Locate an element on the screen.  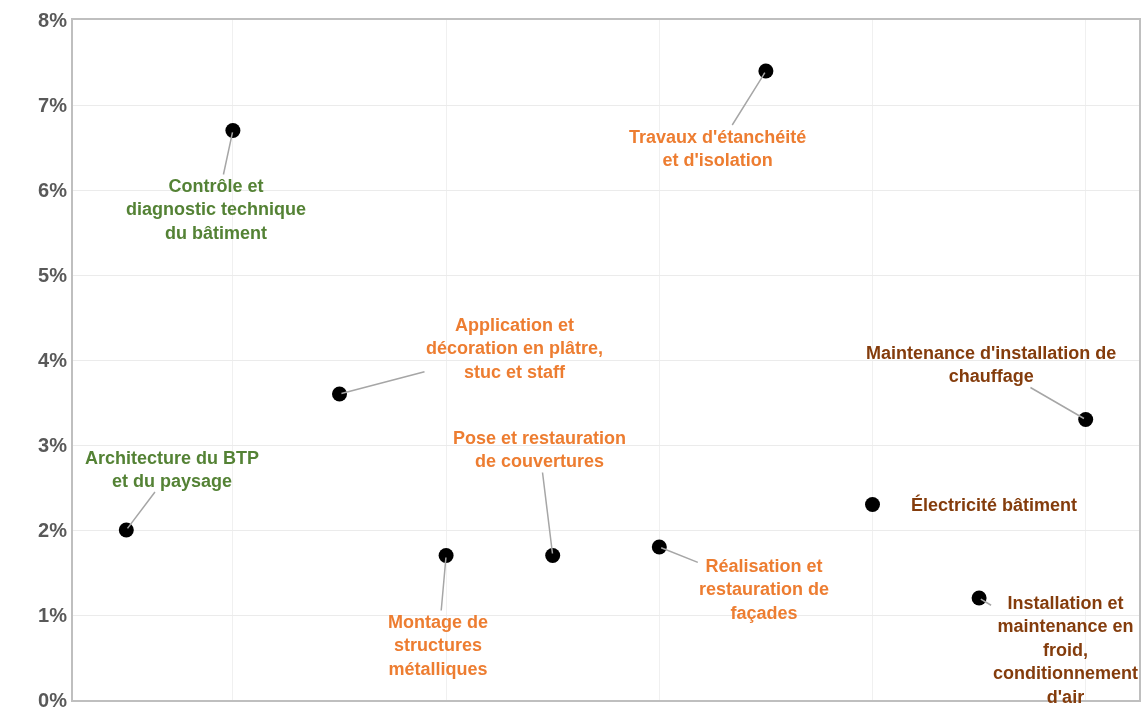
annotation: Maintenance d'installation de chauffage is located at coordinates (991, 365).